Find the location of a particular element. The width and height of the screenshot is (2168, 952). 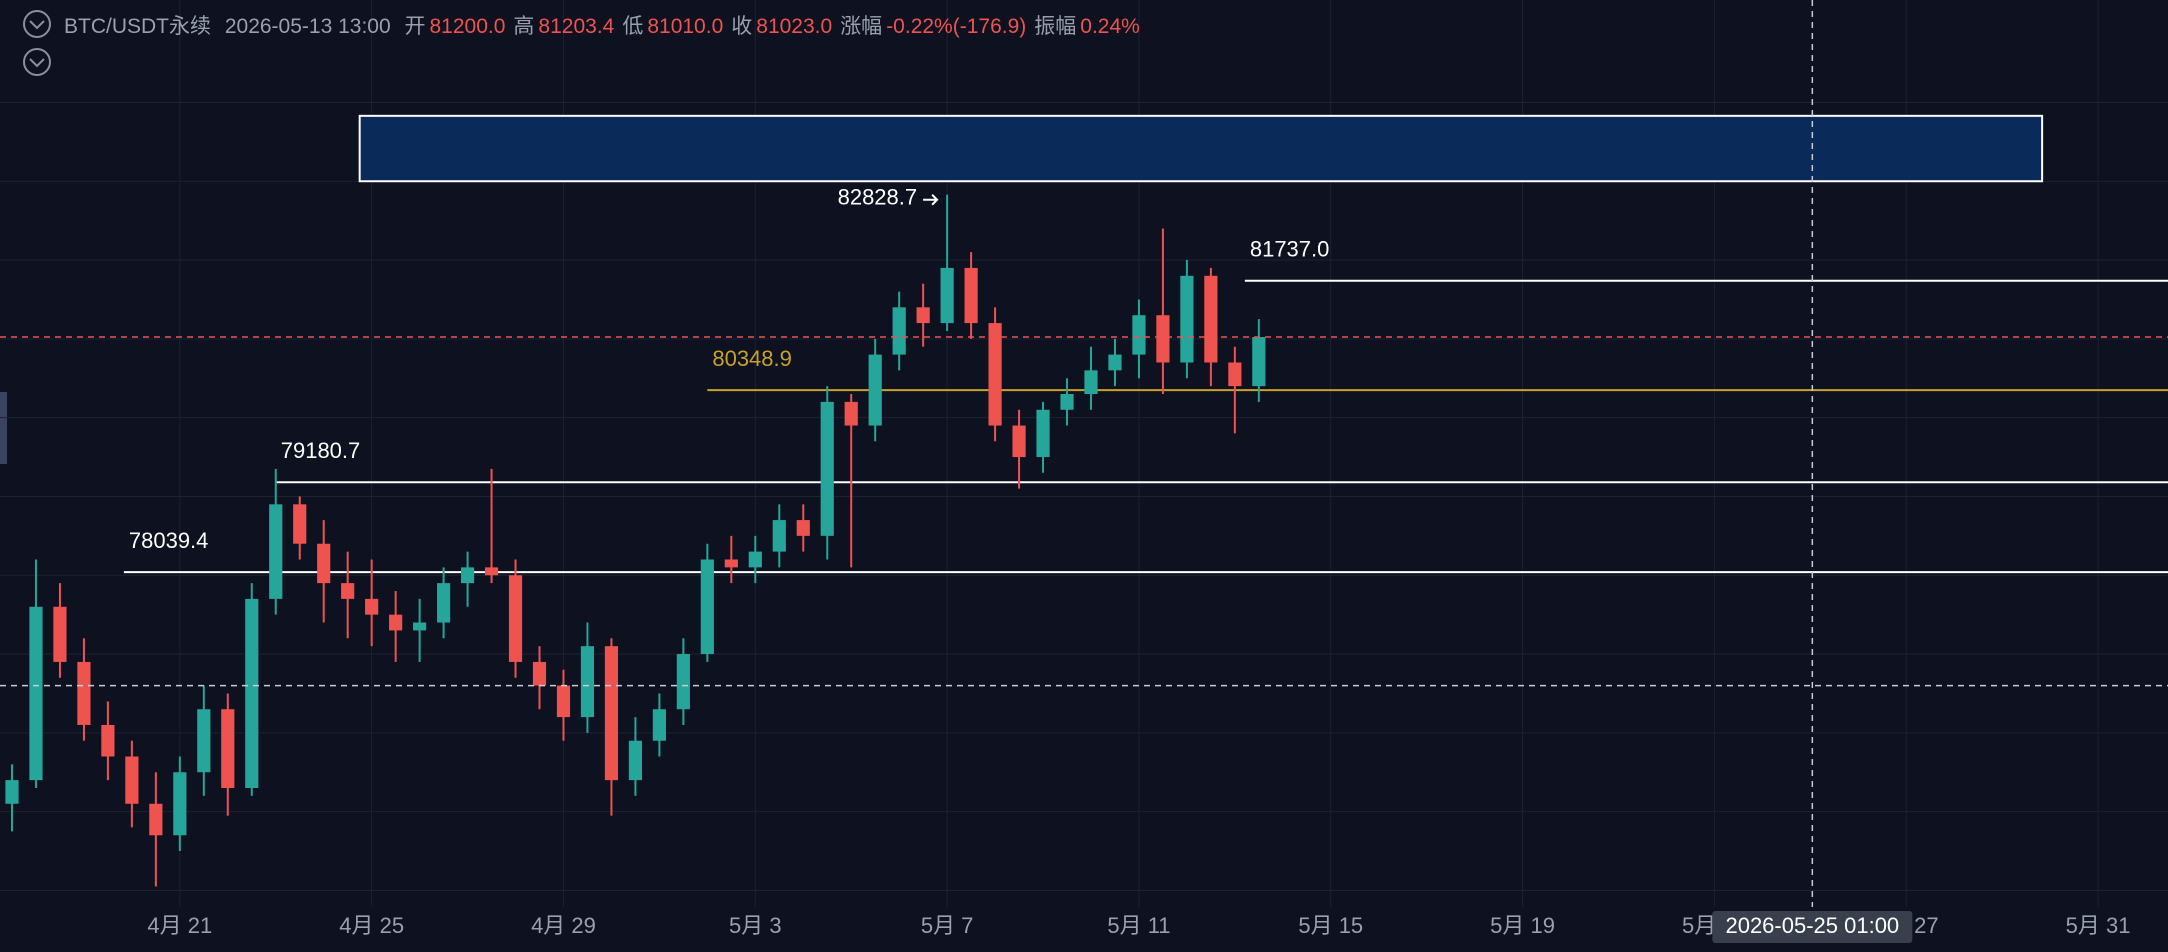

field-value: 81200.0 is located at coordinates (467, 26).